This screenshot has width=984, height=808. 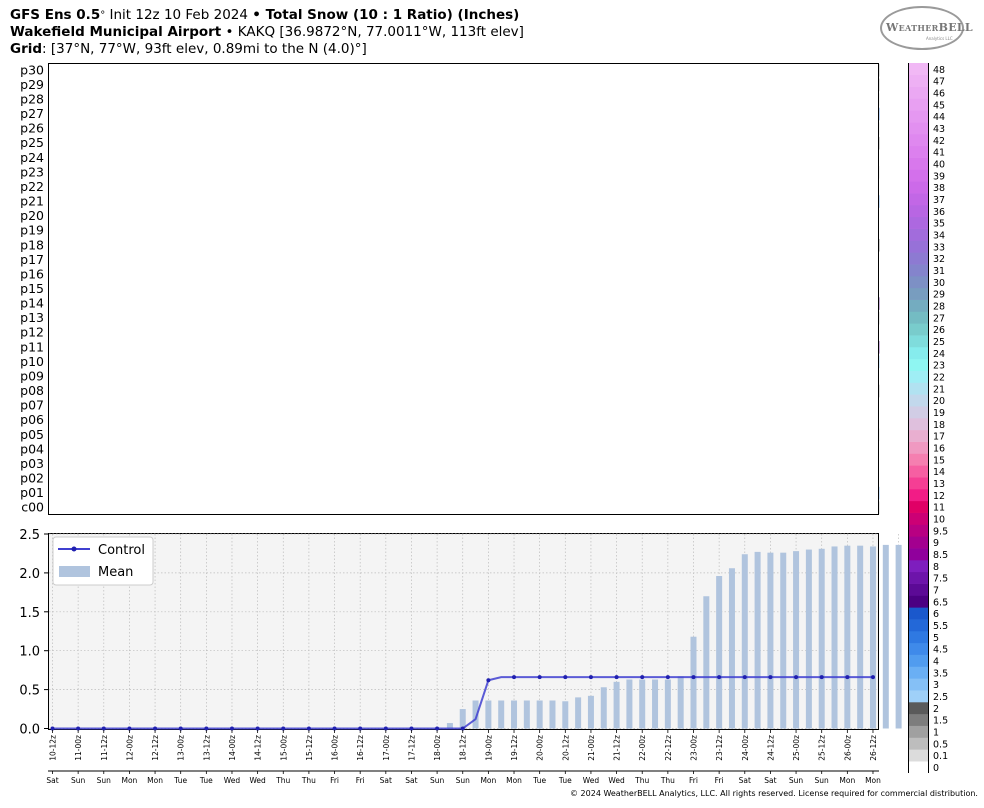 I want to click on colorbar-label: 28, so click(x=939, y=307).